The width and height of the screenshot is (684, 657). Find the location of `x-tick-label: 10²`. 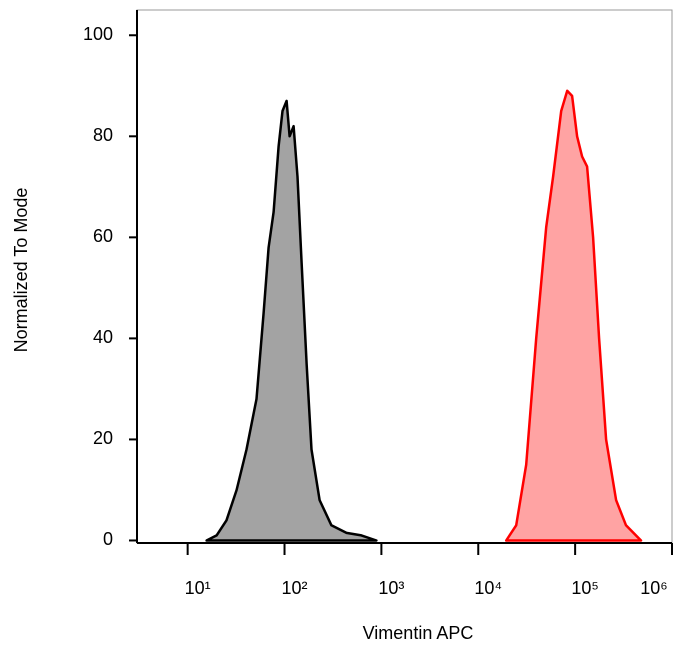

x-tick-label: 10² is located at coordinates (295, 588).